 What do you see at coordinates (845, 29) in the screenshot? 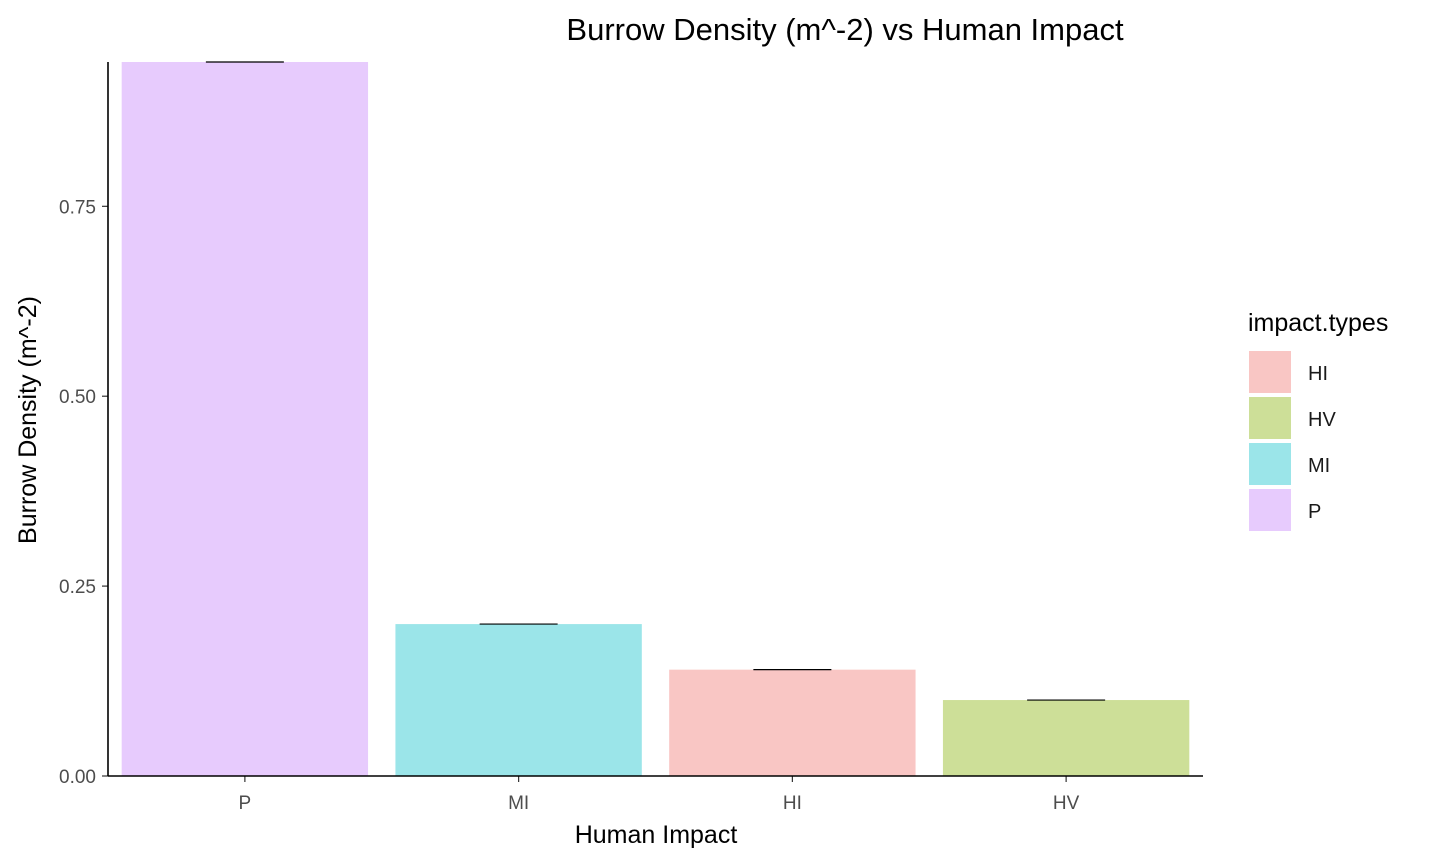
I see `chart-title: Burrow Density (m^-2) vs Human Impact` at bounding box center [845, 29].